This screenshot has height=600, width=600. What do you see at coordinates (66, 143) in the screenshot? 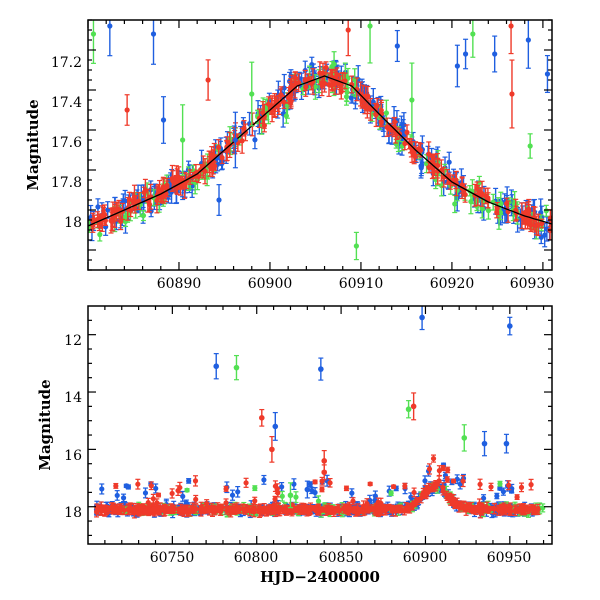
I see `zoom-ytick-label: 17.6` at bounding box center [66, 143].